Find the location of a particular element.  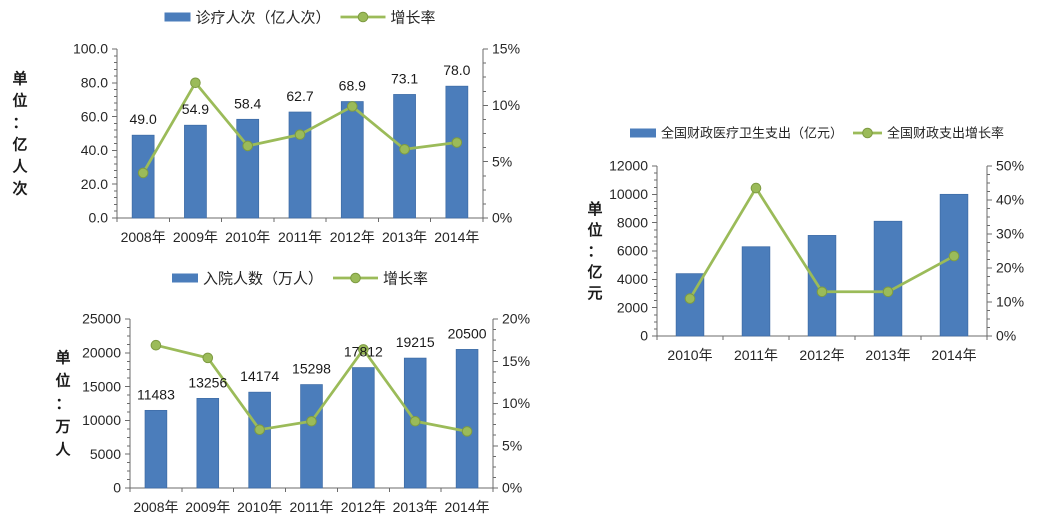

legend-label: 诊疗人次（亿人次） is located at coordinates (263, 17).